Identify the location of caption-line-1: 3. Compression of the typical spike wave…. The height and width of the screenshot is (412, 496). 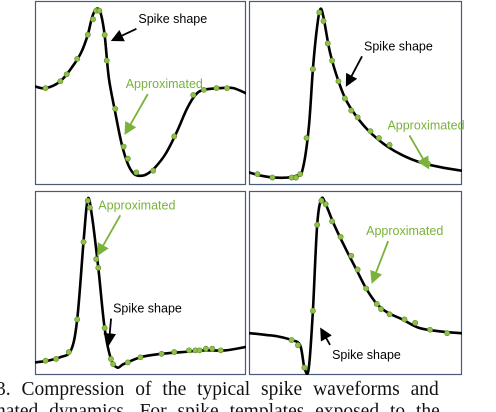
(219, 389).